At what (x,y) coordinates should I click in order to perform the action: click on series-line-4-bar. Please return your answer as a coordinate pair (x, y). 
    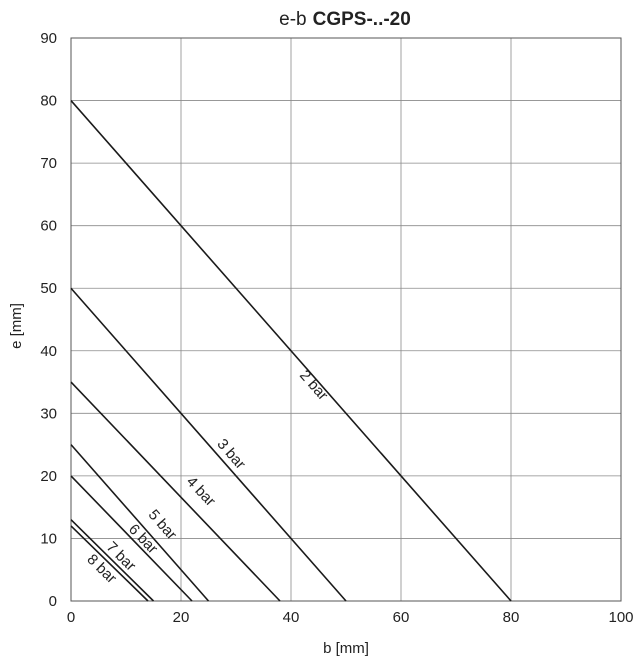
    Looking at the image, I should click on (175, 491).